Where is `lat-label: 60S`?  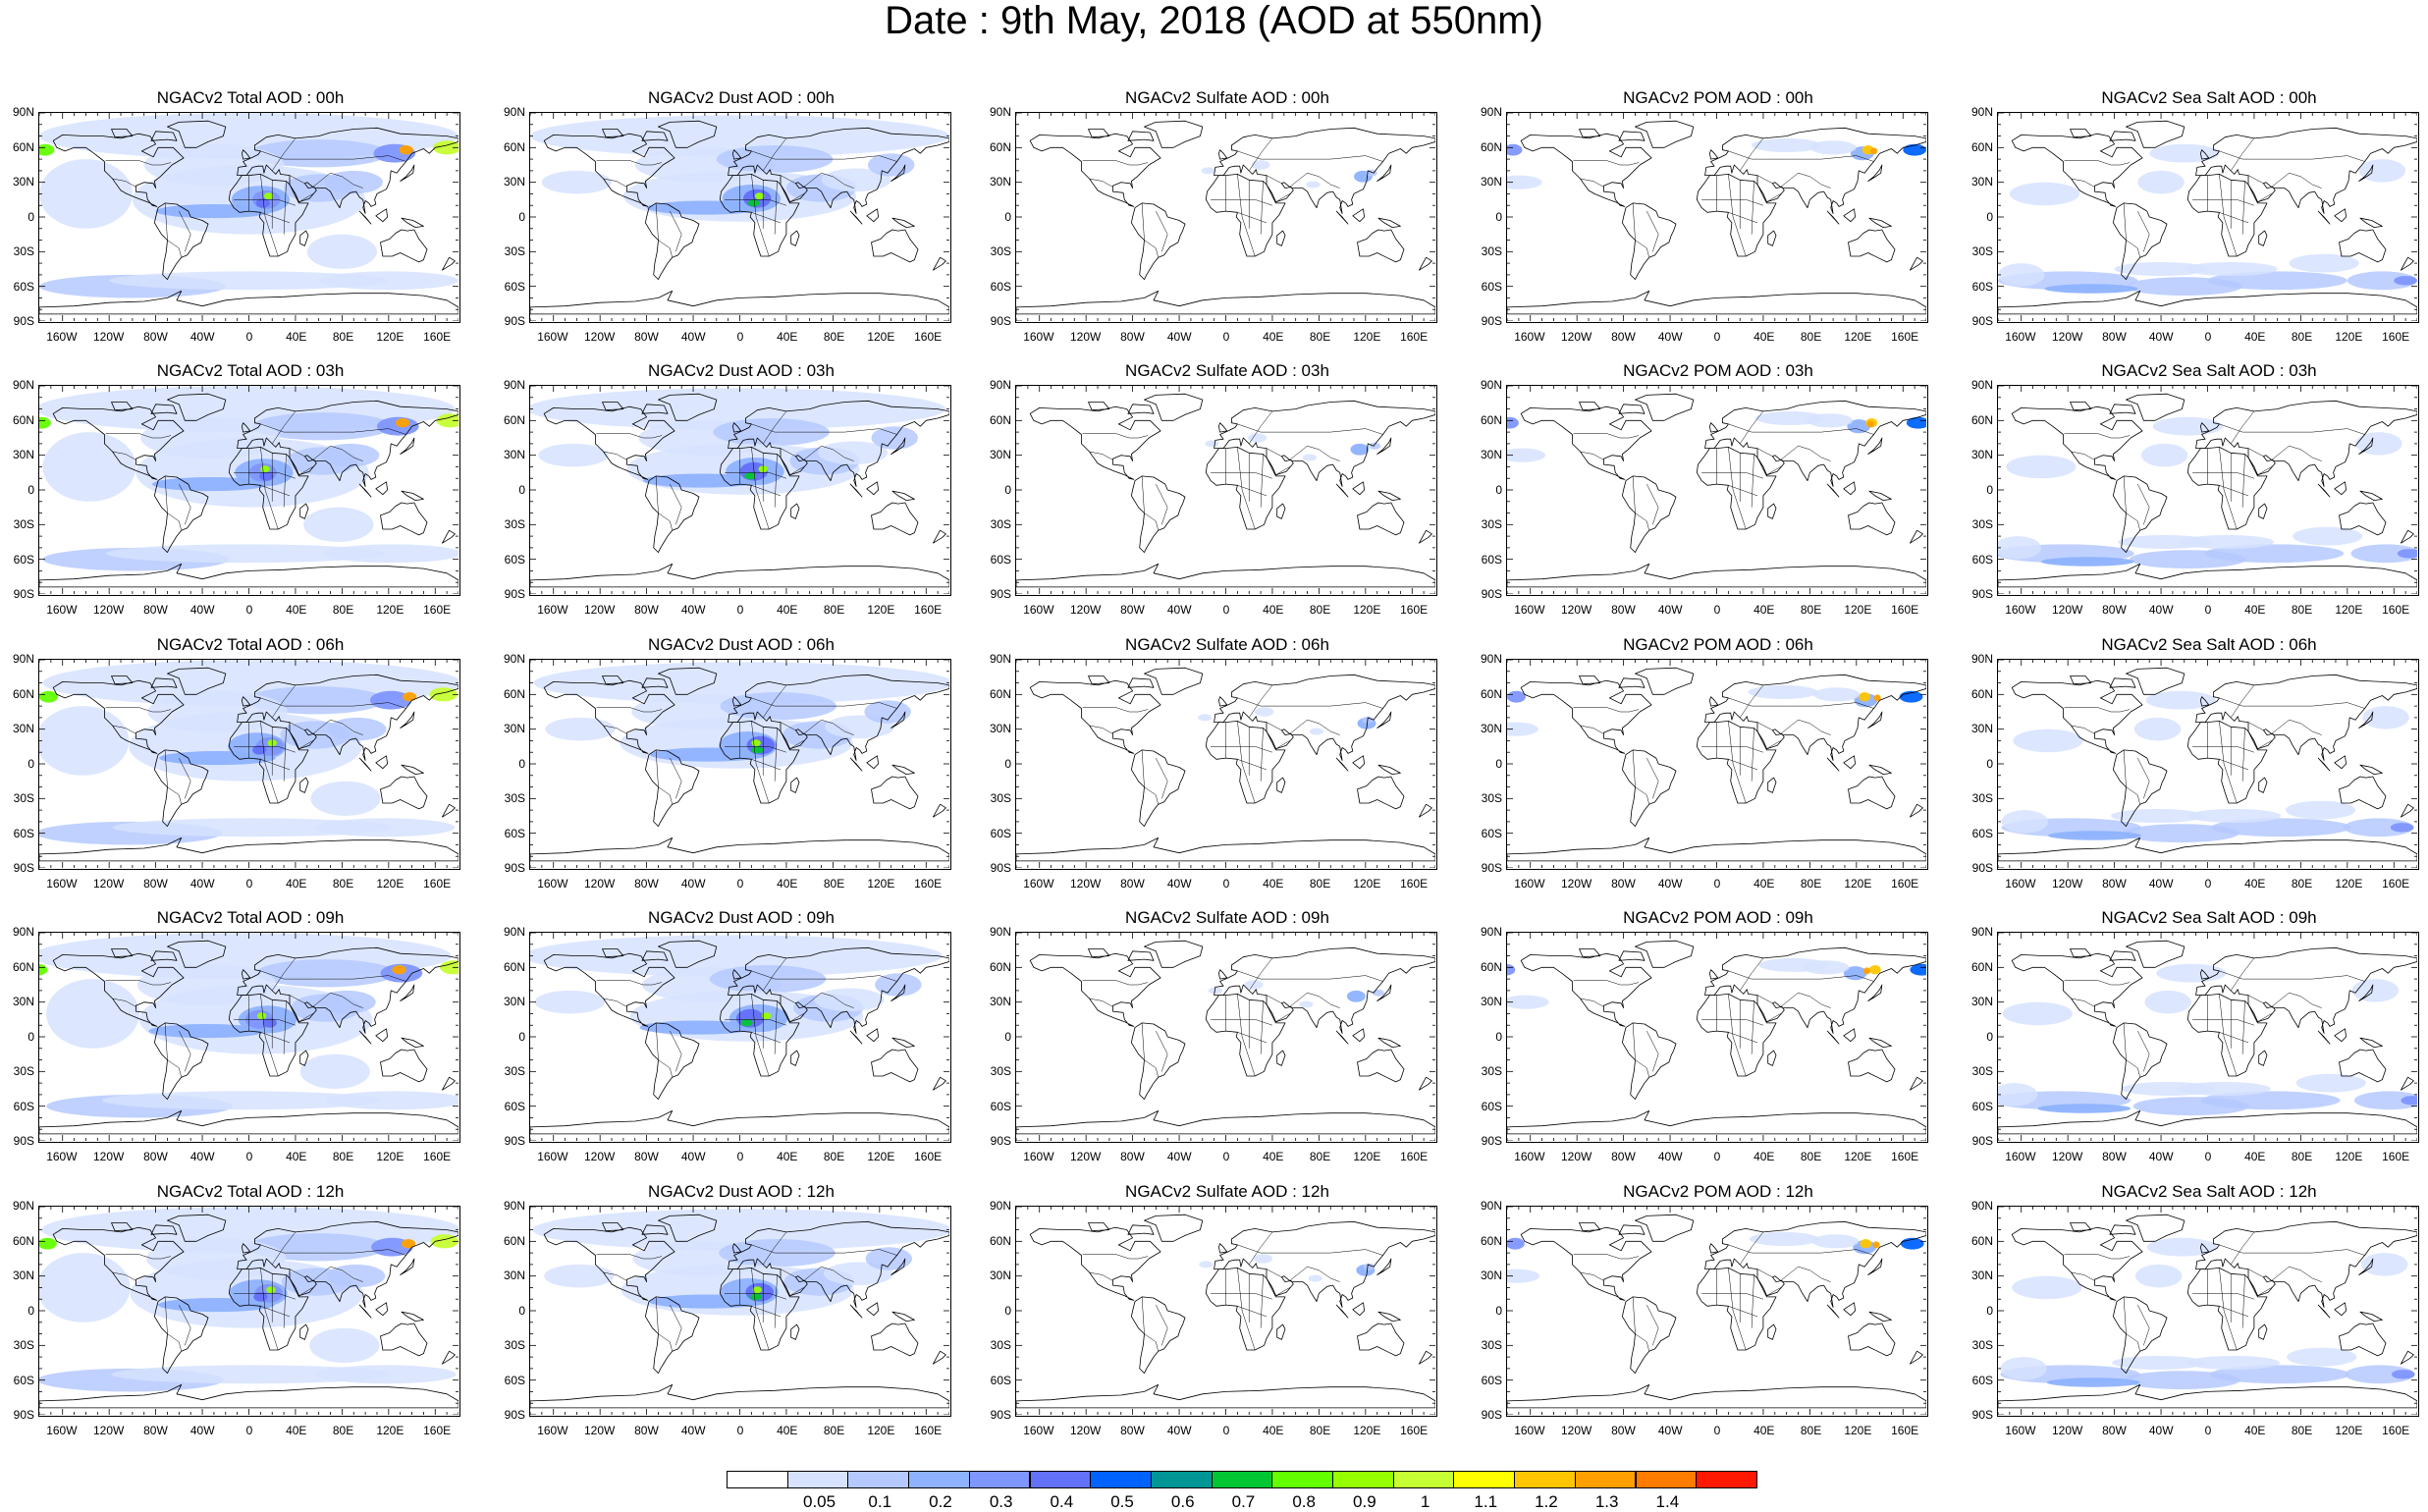 lat-label: 60S is located at coordinates (23, 1380).